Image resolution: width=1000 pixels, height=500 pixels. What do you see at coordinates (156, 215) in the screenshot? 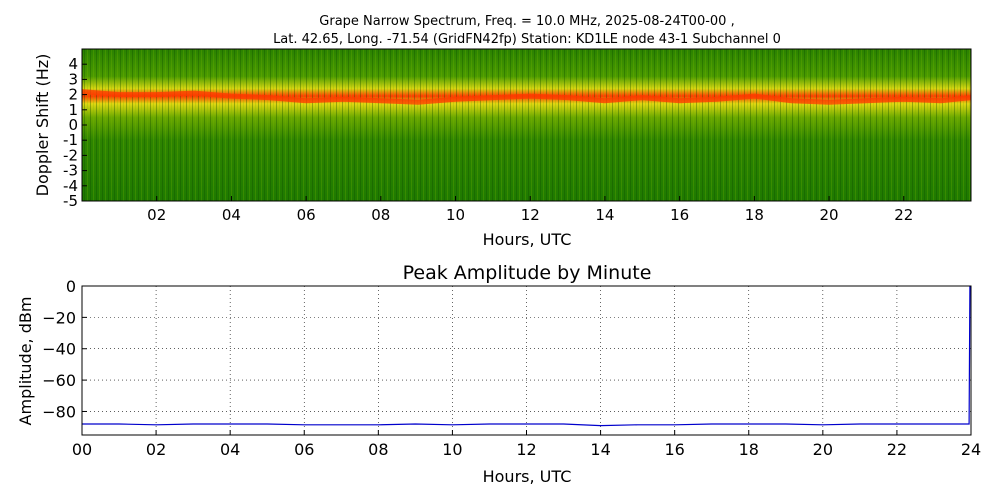
I see `spectrum-xtick-label: 02` at bounding box center [156, 215].